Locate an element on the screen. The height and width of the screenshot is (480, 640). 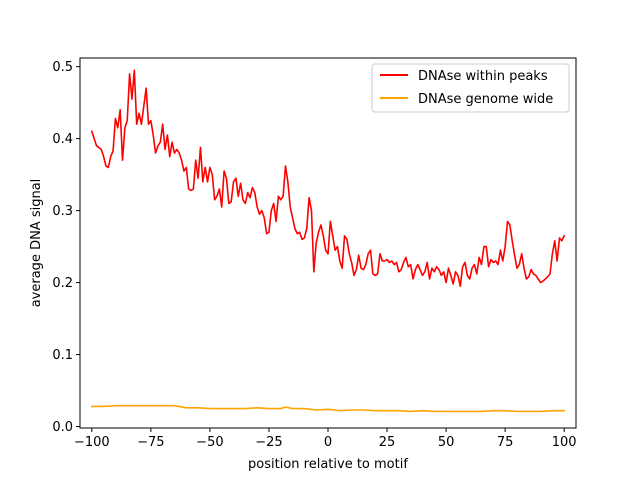
x-tick-label: 50 is located at coordinates (446, 442).